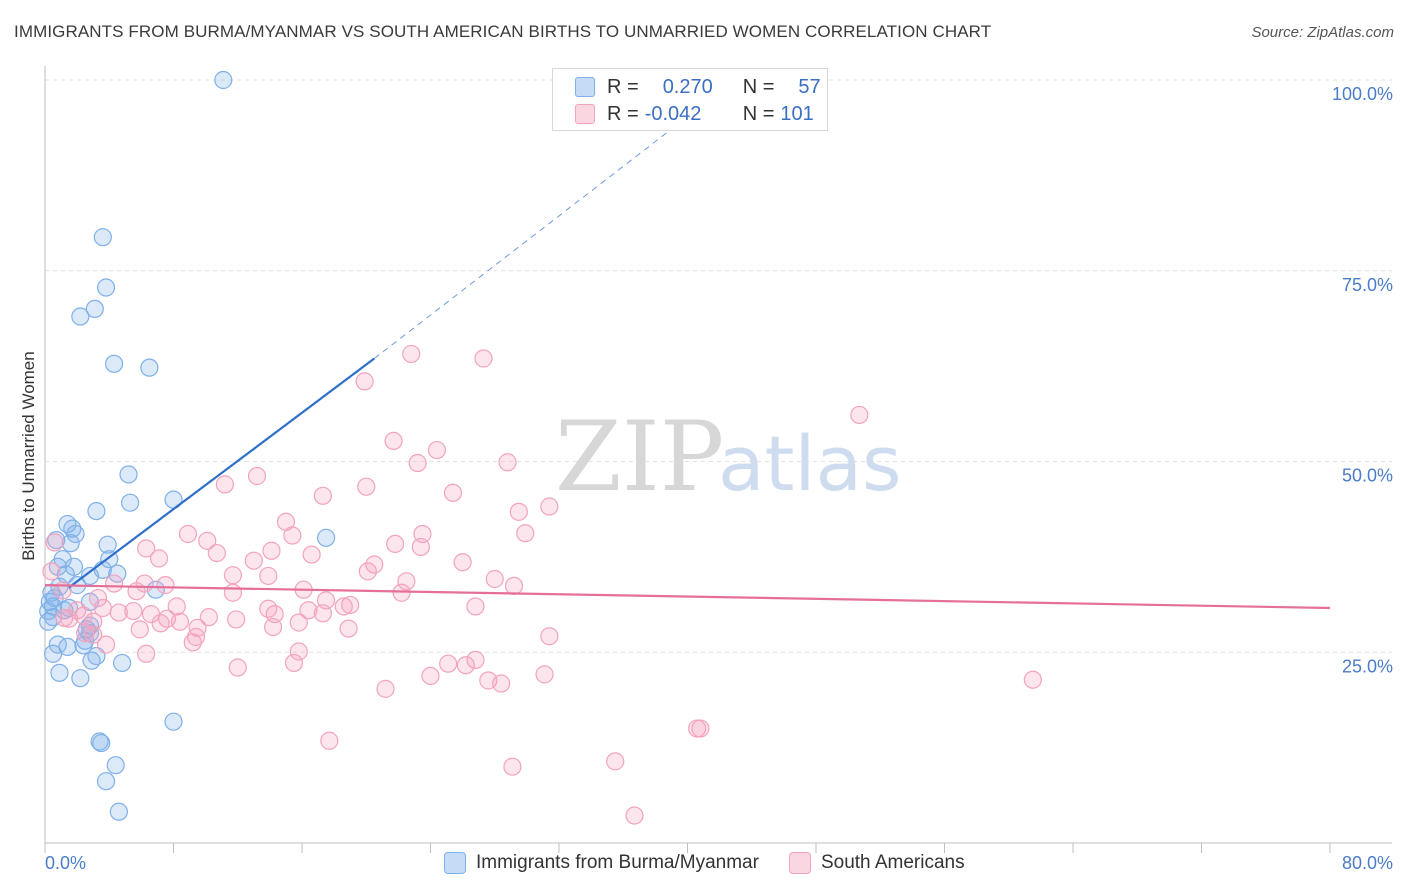  What do you see at coordinates (687, 86) in the screenshot?
I see `legend-r-value: 0.270` at bounding box center [687, 86].